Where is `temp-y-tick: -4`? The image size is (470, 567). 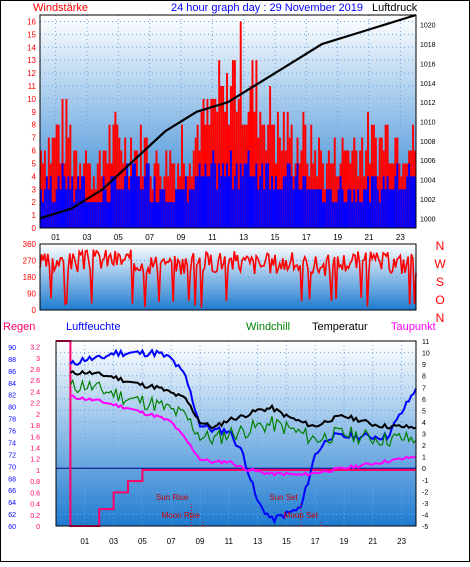
temp-y-tick: -4 is located at coordinates (425, 515).